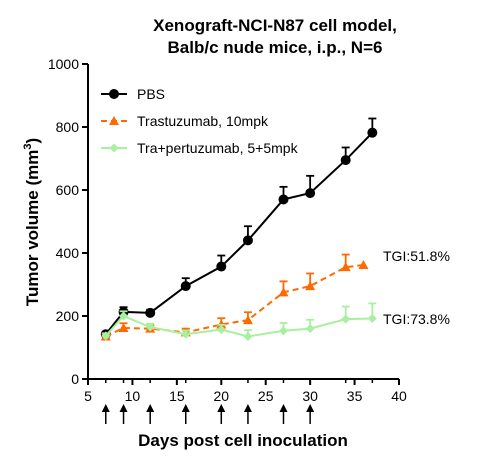 The width and height of the screenshot is (503, 468). I want to click on y-tick-label: 1000, so click(63, 64).